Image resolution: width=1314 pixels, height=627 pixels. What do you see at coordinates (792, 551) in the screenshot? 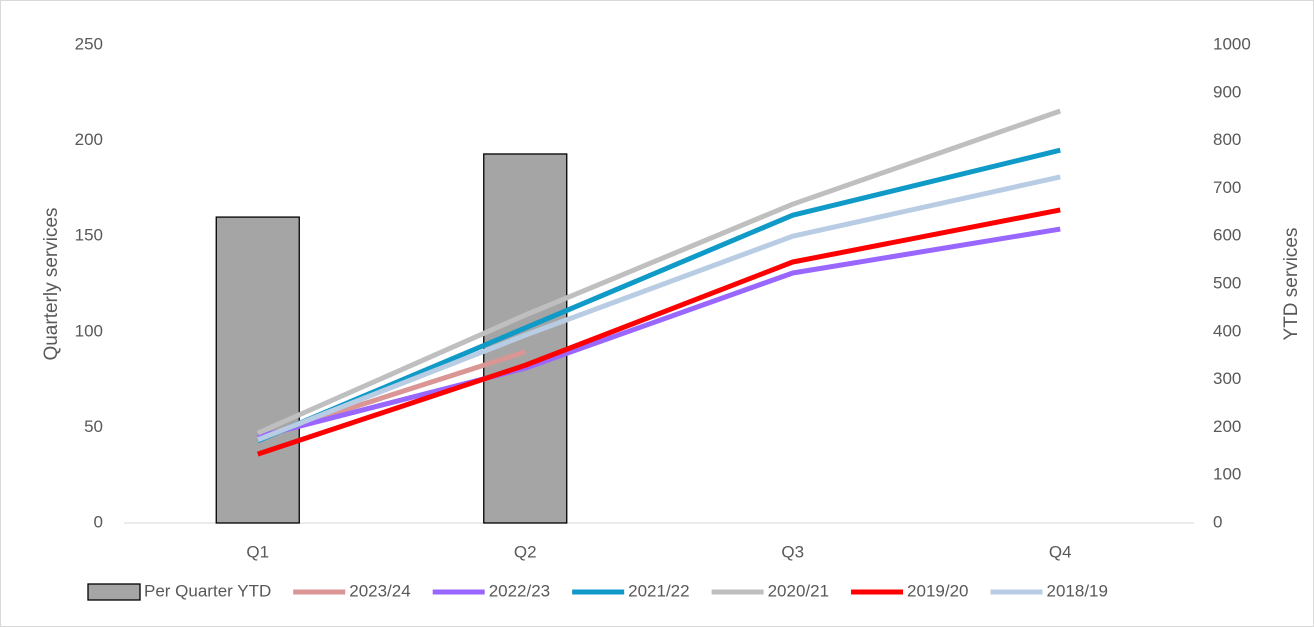
I see `x-tick-label: Q3` at bounding box center [792, 551].